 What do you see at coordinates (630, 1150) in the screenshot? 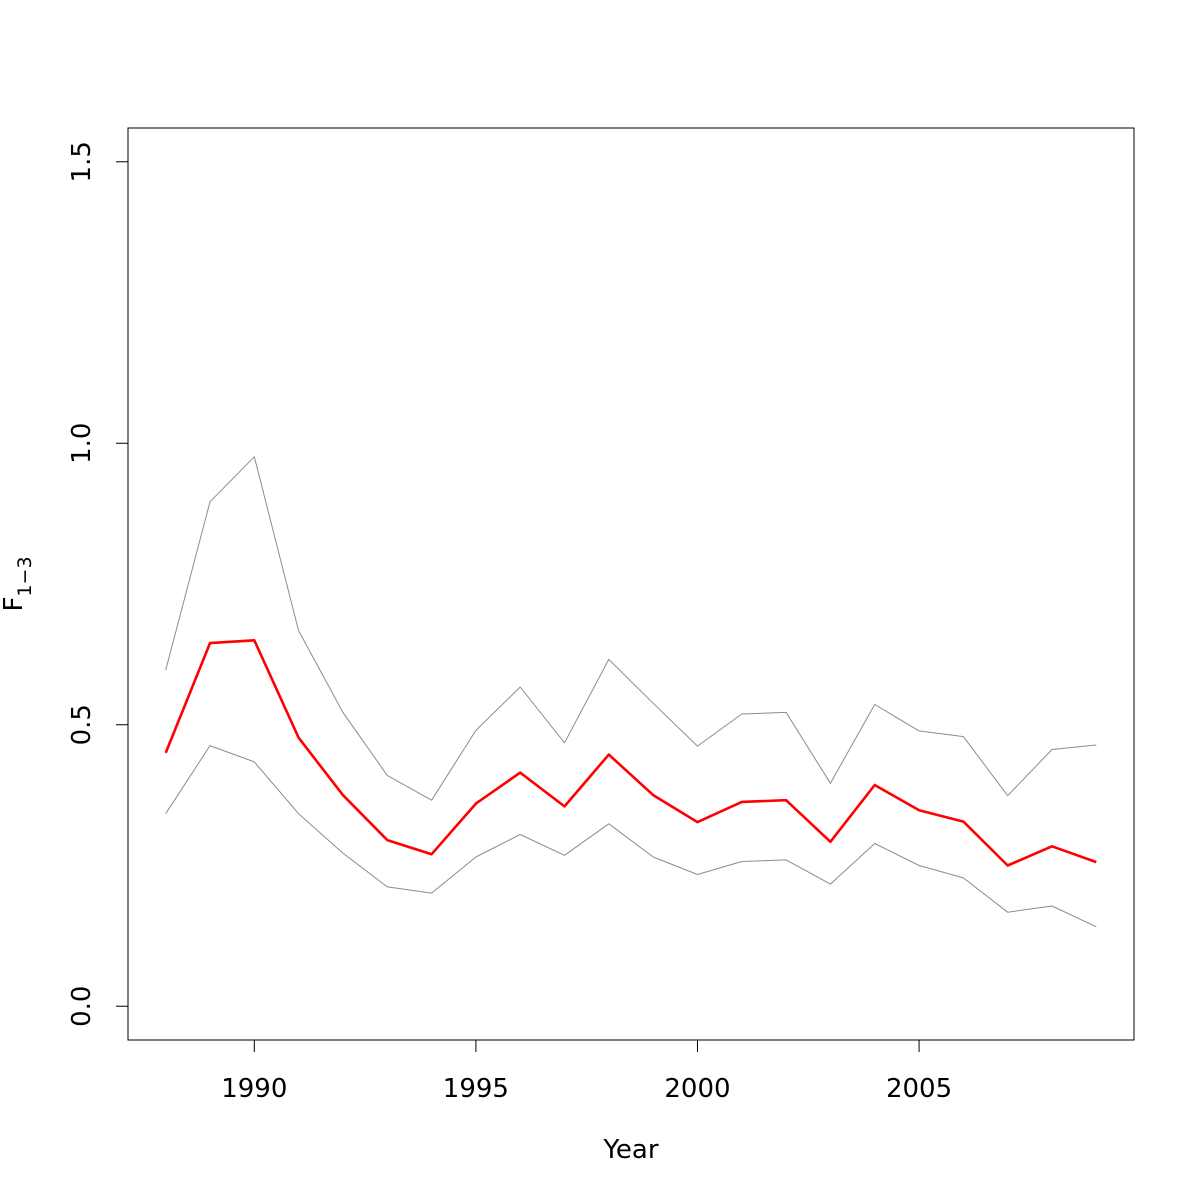
I see `x-axis-label: Year` at bounding box center [630, 1150].